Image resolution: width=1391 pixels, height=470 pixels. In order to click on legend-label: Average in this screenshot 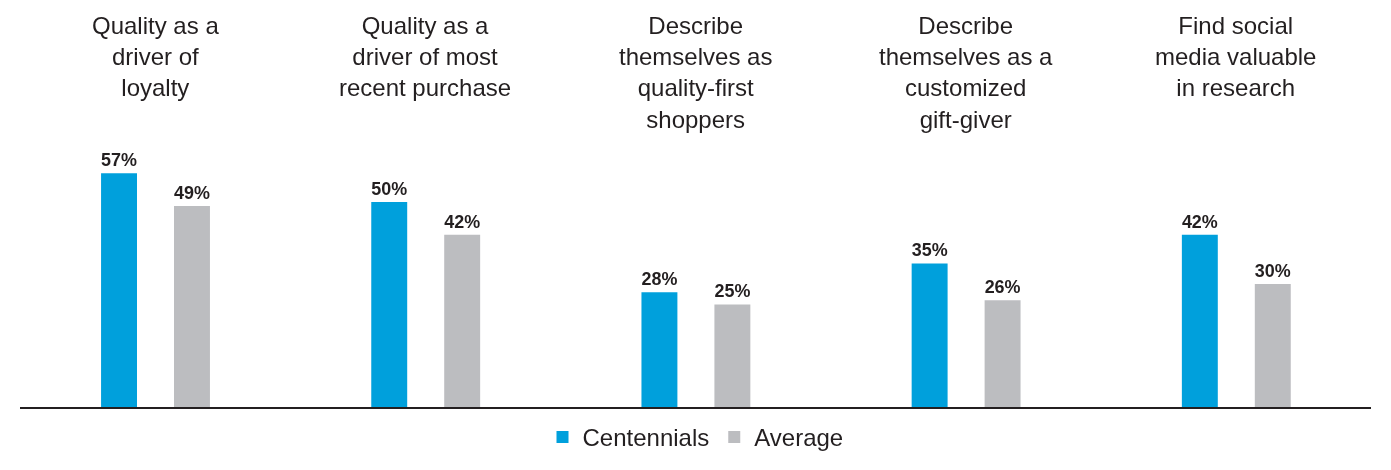, I will do `click(799, 438)`.